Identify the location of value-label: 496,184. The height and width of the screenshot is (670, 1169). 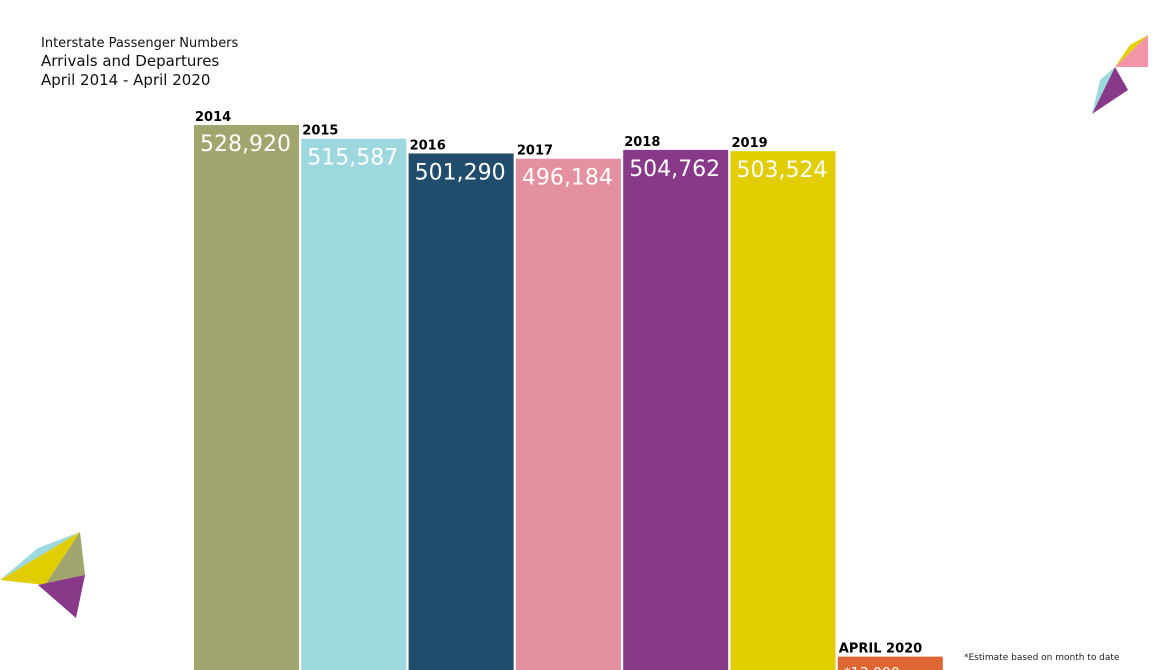
(567, 178).